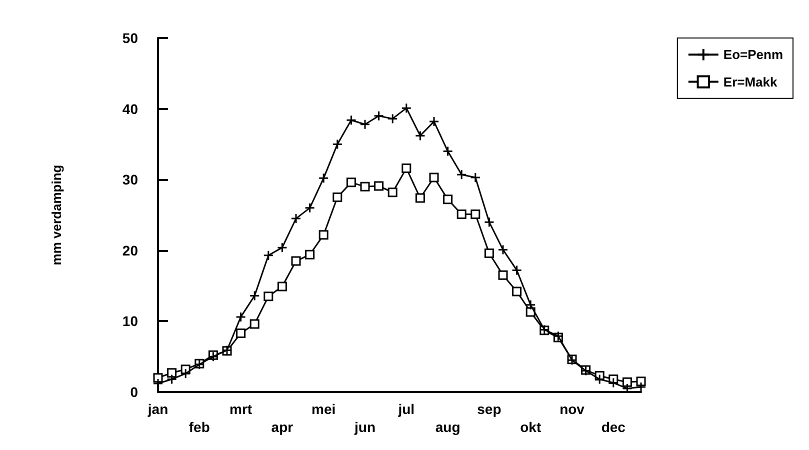  What do you see at coordinates (130, 250) in the screenshot?
I see `y-tick-label: 20` at bounding box center [130, 250].